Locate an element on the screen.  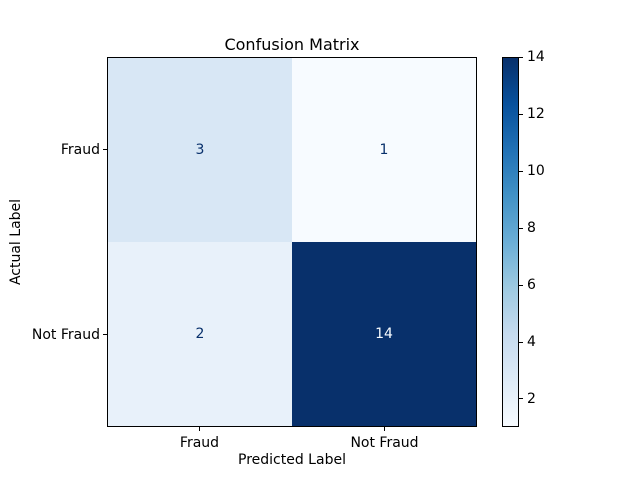
cell-fraud-notfraud: 1 is located at coordinates (384, 150).